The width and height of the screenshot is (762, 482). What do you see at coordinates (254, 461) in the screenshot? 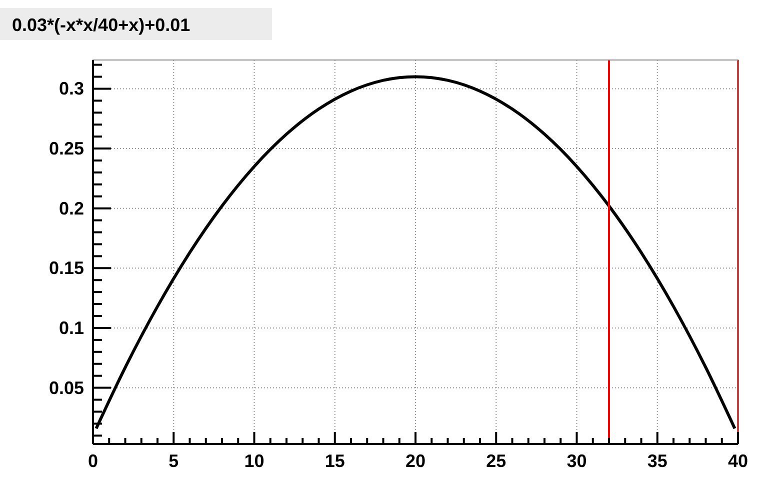
I see `x-tick-label: 10` at bounding box center [254, 461].